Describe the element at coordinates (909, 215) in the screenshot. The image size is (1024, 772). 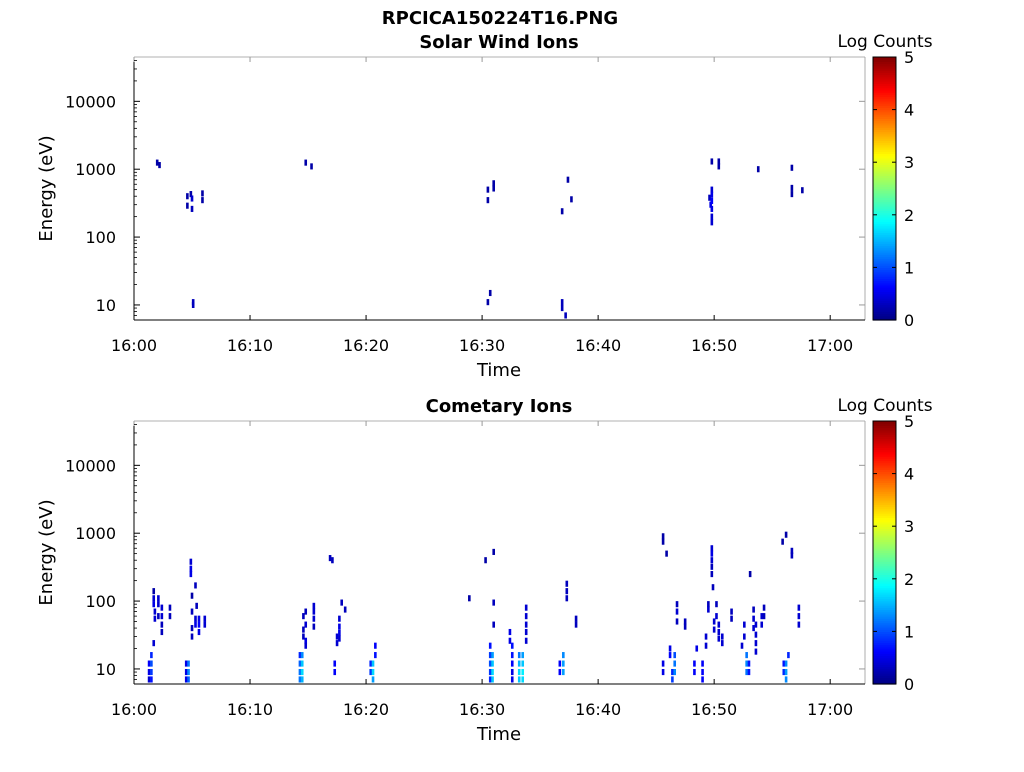
I see `colorbar-tick-label: 2` at that location.